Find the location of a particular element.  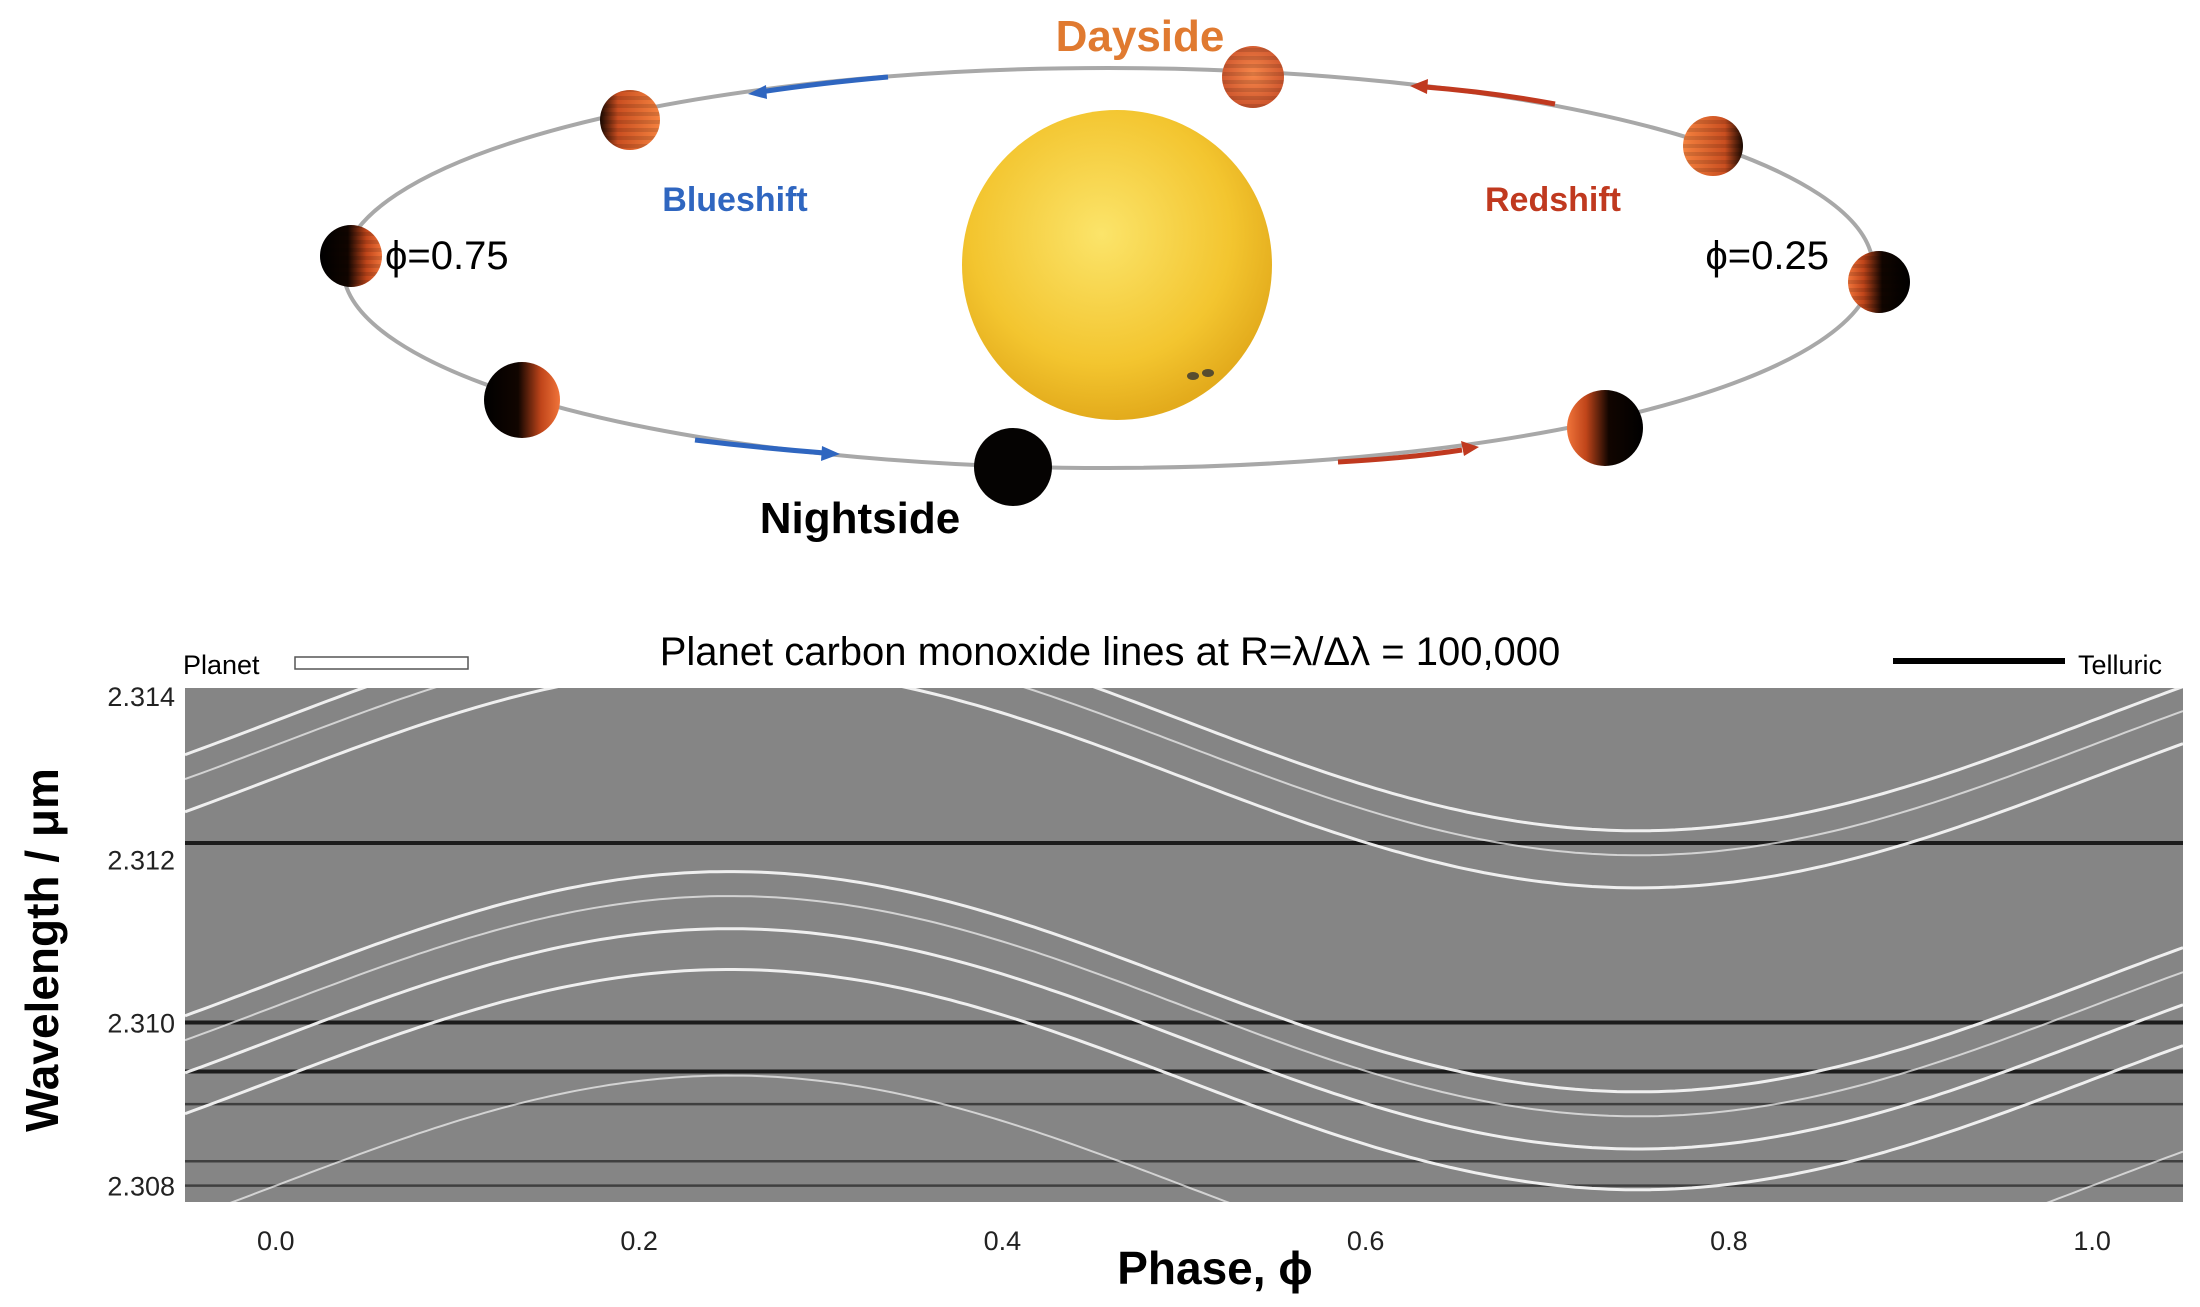

x-tick-label: 0.2 is located at coordinates (639, 1241).